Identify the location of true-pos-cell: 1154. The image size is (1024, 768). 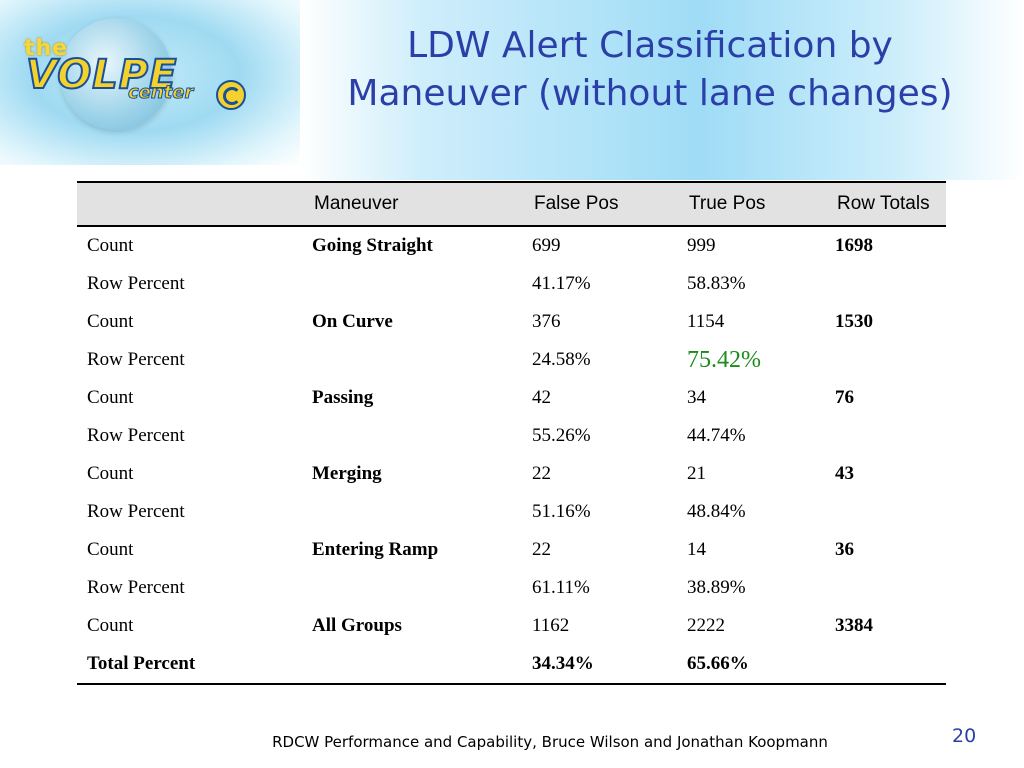
(706, 321).